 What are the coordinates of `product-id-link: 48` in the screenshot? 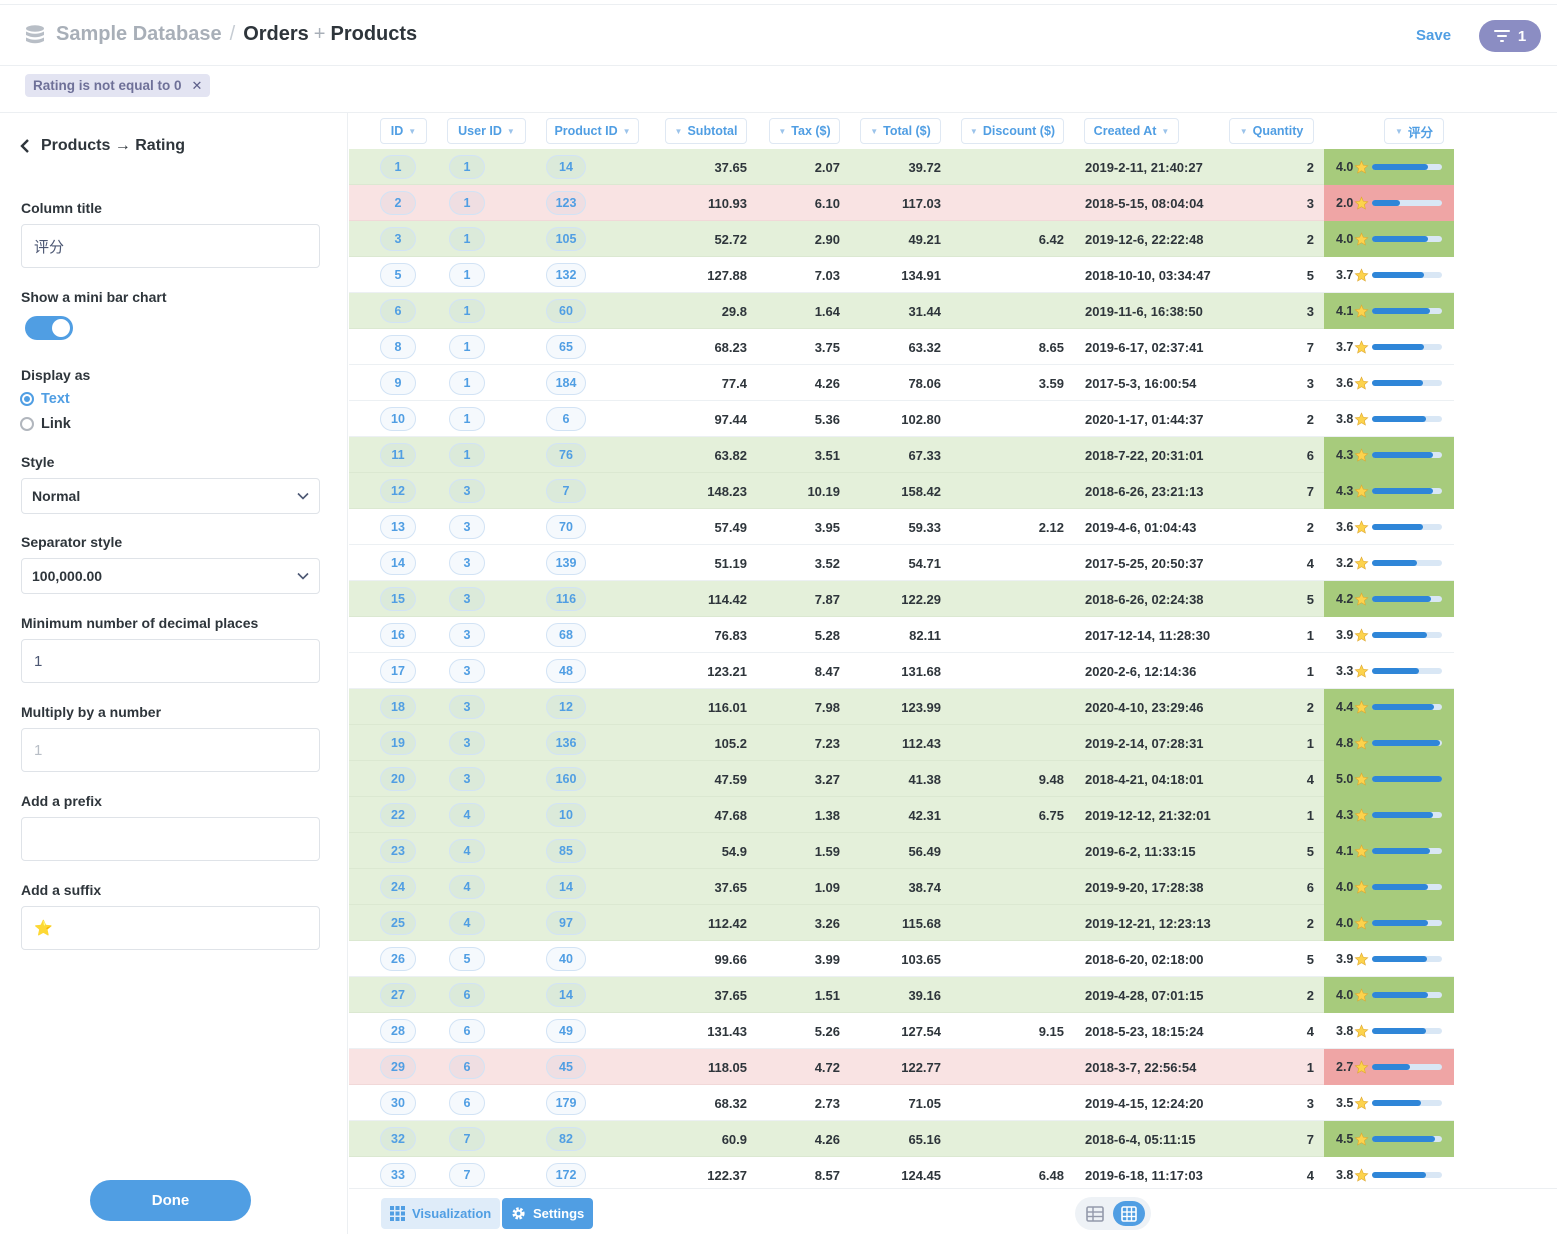 It's located at (566, 671).